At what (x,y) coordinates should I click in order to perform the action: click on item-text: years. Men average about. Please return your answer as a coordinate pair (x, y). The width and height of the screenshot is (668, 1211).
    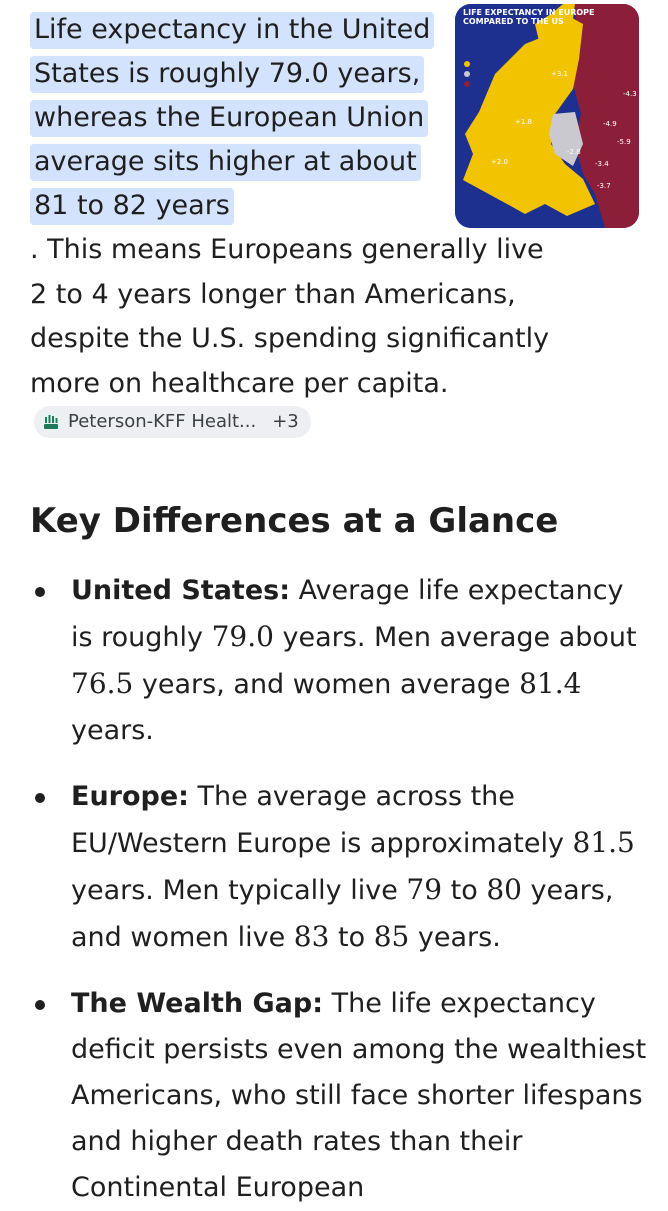
    Looking at the image, I should click on (455, 637).